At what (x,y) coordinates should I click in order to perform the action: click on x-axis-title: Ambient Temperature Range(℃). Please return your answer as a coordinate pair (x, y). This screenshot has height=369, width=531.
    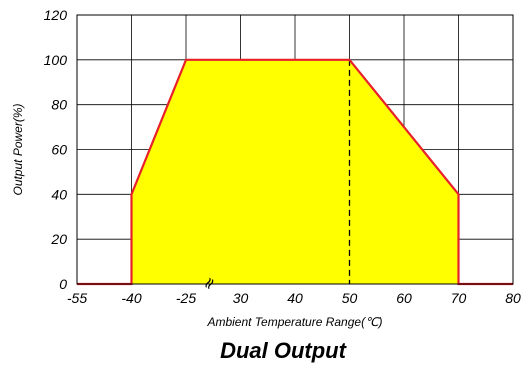
    Looking at the image, I should click on (294, 322).